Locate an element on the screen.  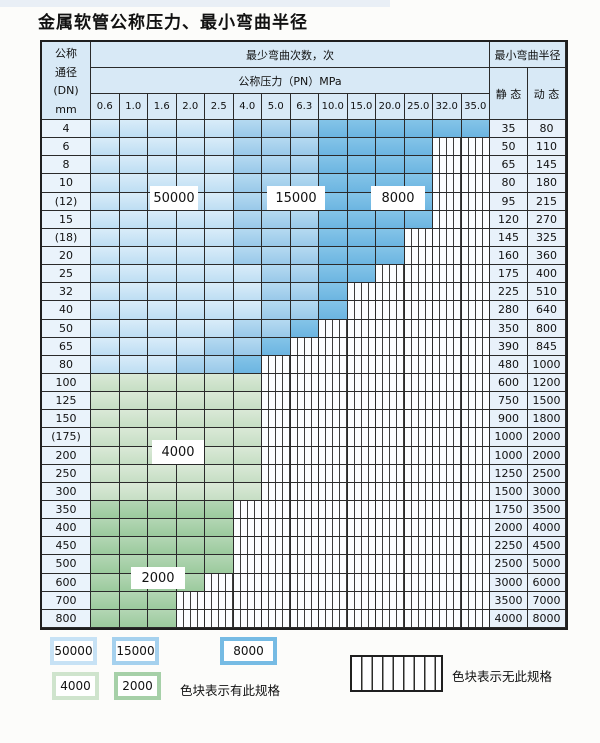
dynamic-radius-cell: 2500 is located at coordinates (547, 473).